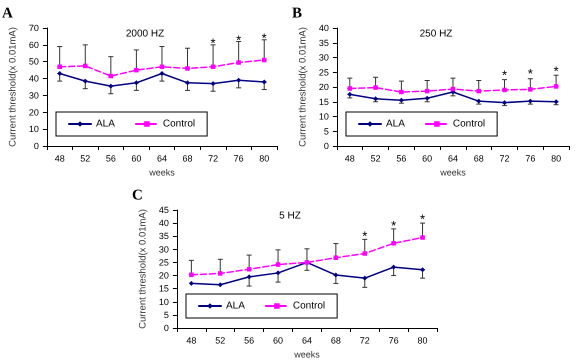  Describe the element at coordinates (33, 28) in the screenshot. I see `y-tick-label: 70` at that location.